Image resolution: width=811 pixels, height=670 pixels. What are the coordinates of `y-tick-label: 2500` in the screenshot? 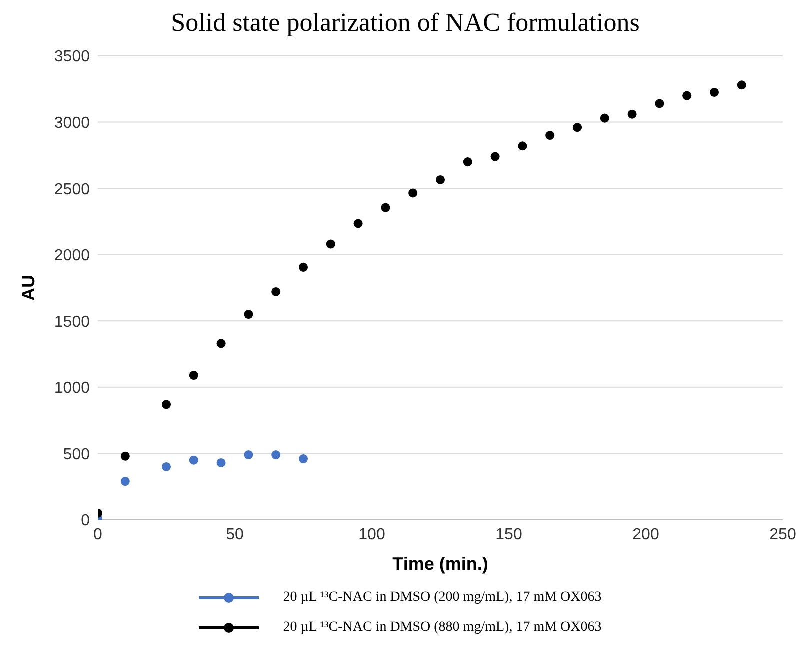 It's located at (72, 189).